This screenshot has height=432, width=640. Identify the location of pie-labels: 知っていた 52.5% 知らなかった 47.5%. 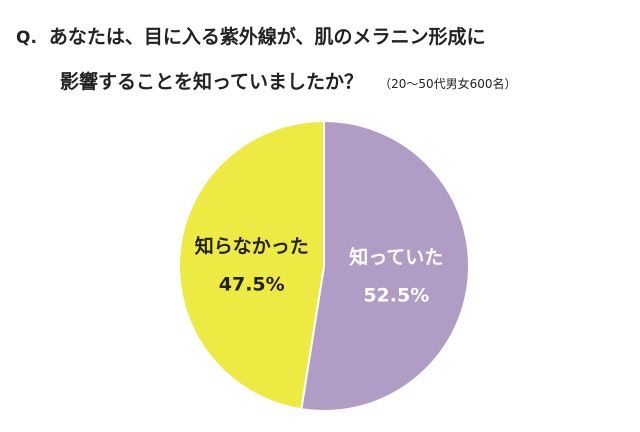
(319, 270).